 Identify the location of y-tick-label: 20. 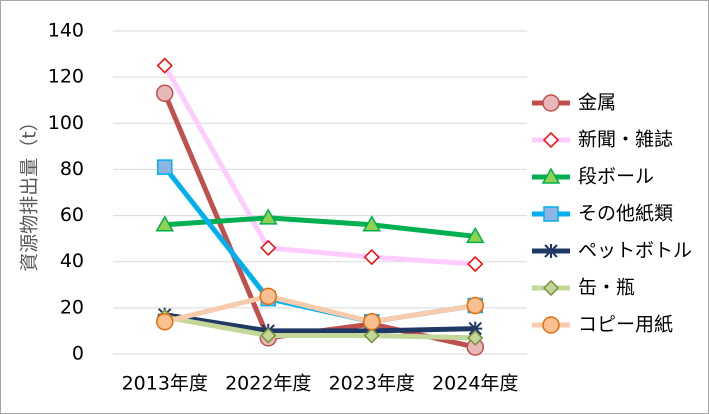
(72, 307).